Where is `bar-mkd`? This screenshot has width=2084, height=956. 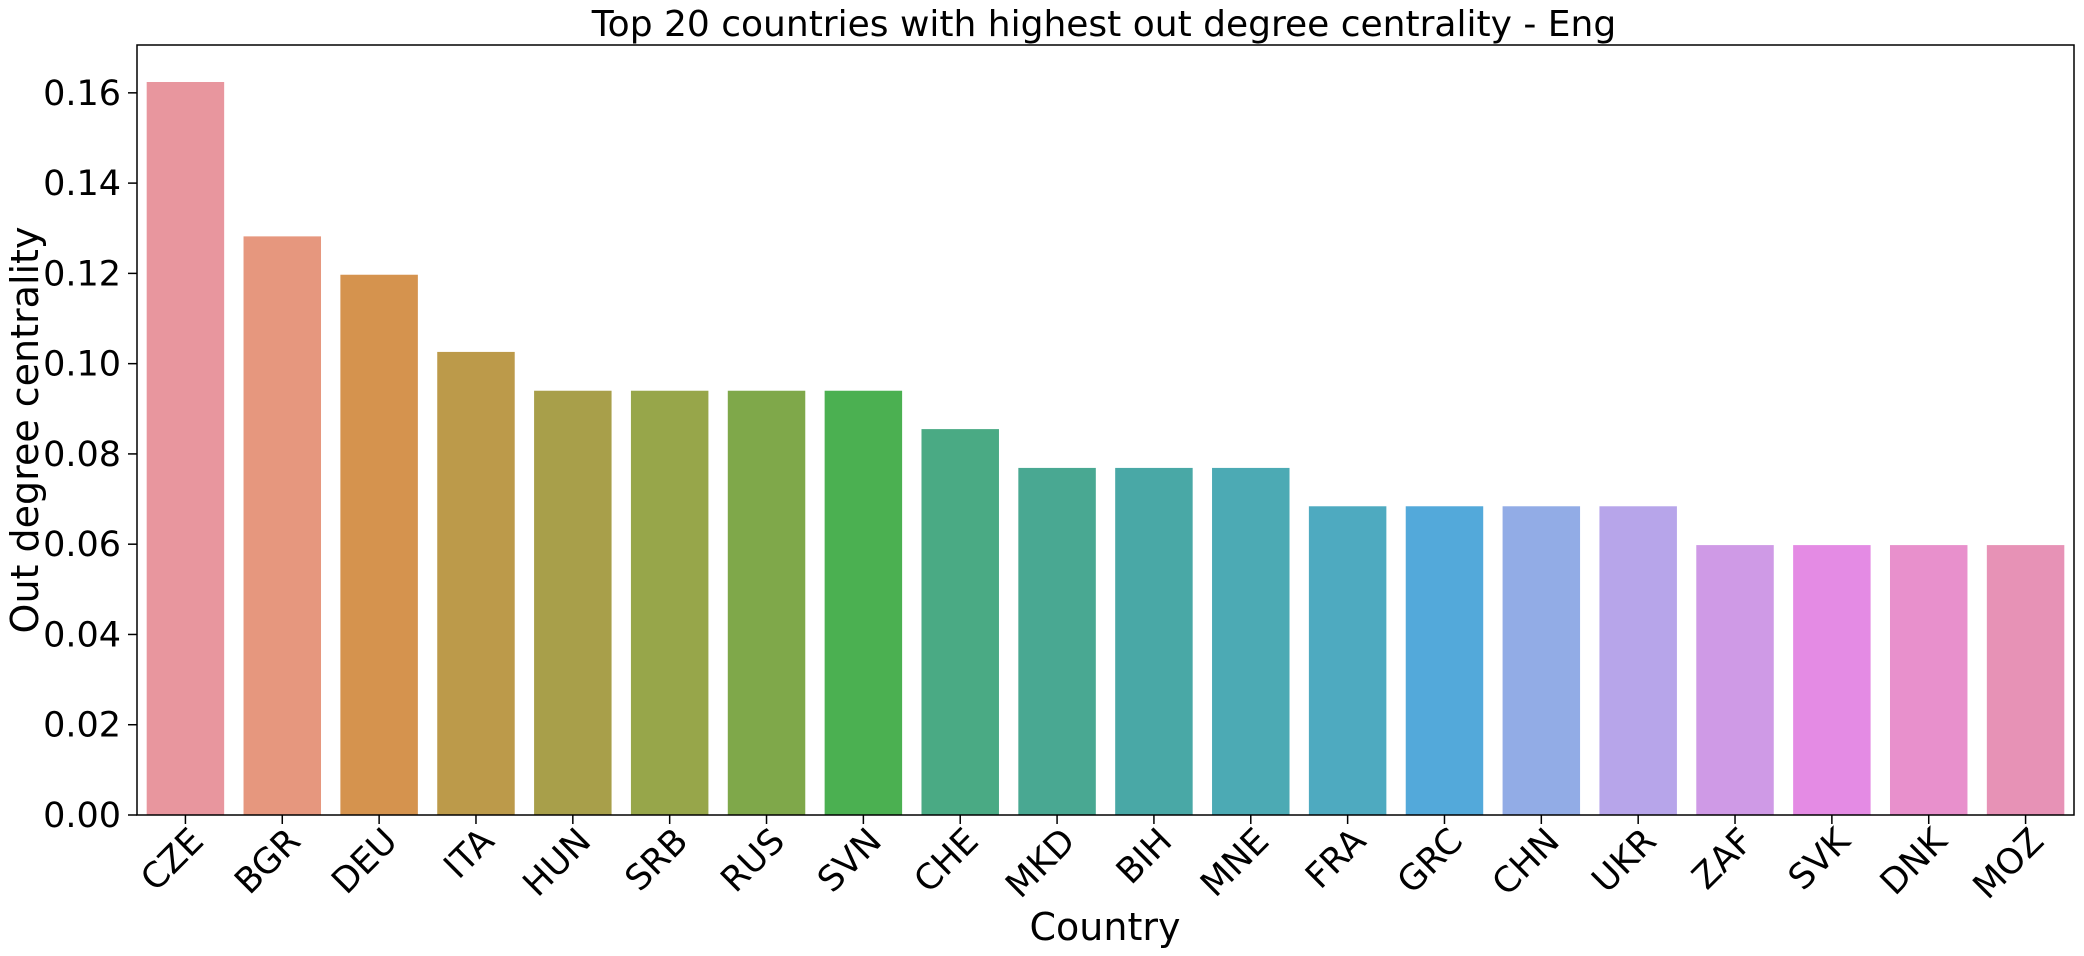
bar-mkd is located at coordinates (1057, 641).